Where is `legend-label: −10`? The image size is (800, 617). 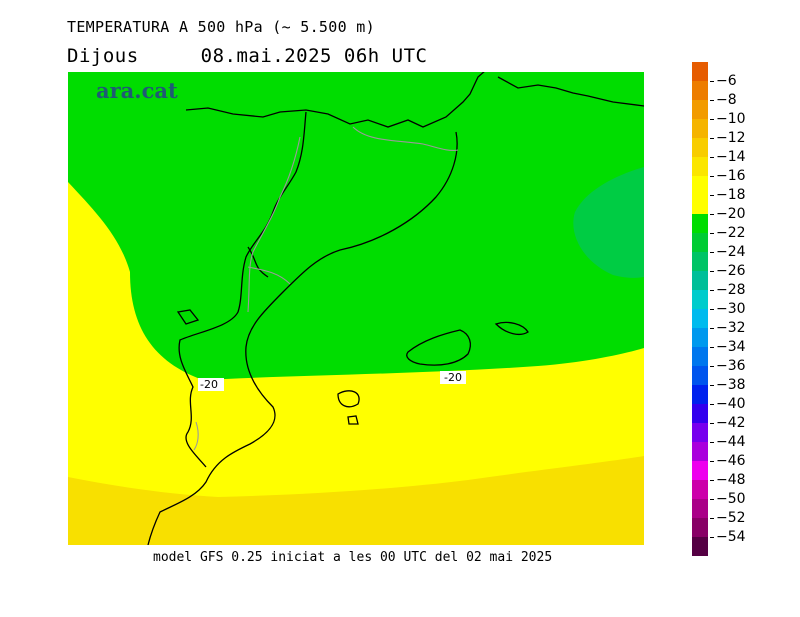
legend-label: −10 is located at coordinates (728, 119).